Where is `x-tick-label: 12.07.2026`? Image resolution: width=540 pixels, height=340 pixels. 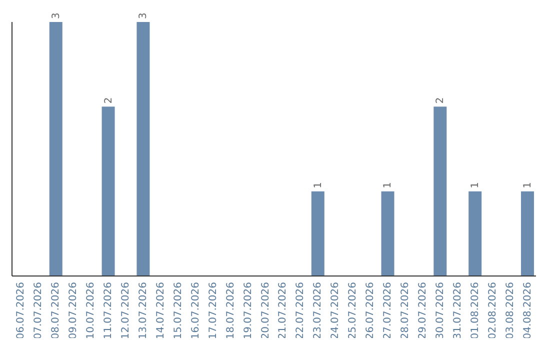
x-tick-label: 12.07.2026 is located at coordinates (126, 311).